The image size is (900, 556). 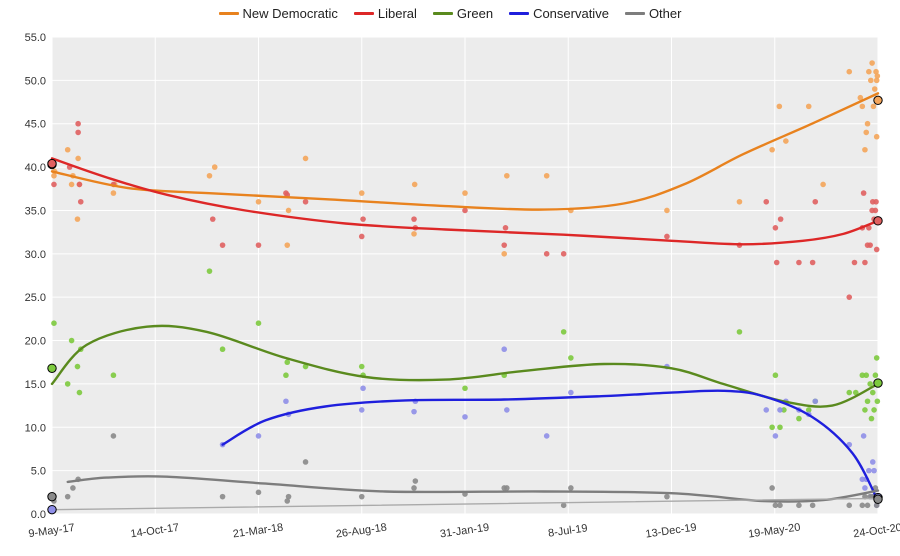 I want to click on y-tick-label: 10.0, so click(x=35, y=428).